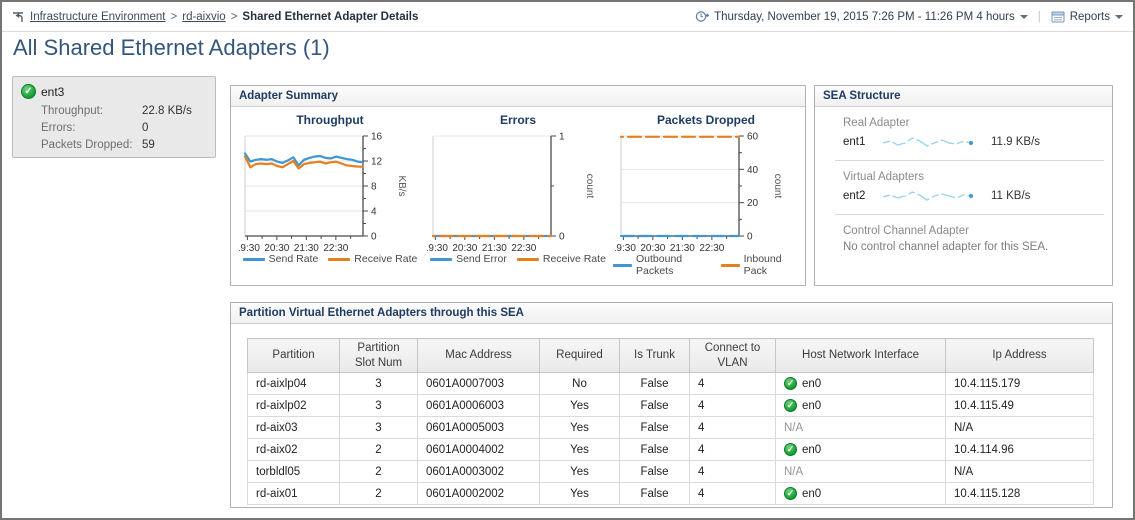 This screenshot has width=1135, height=520. I want to click on svg-text: 0, so click(562, 237).